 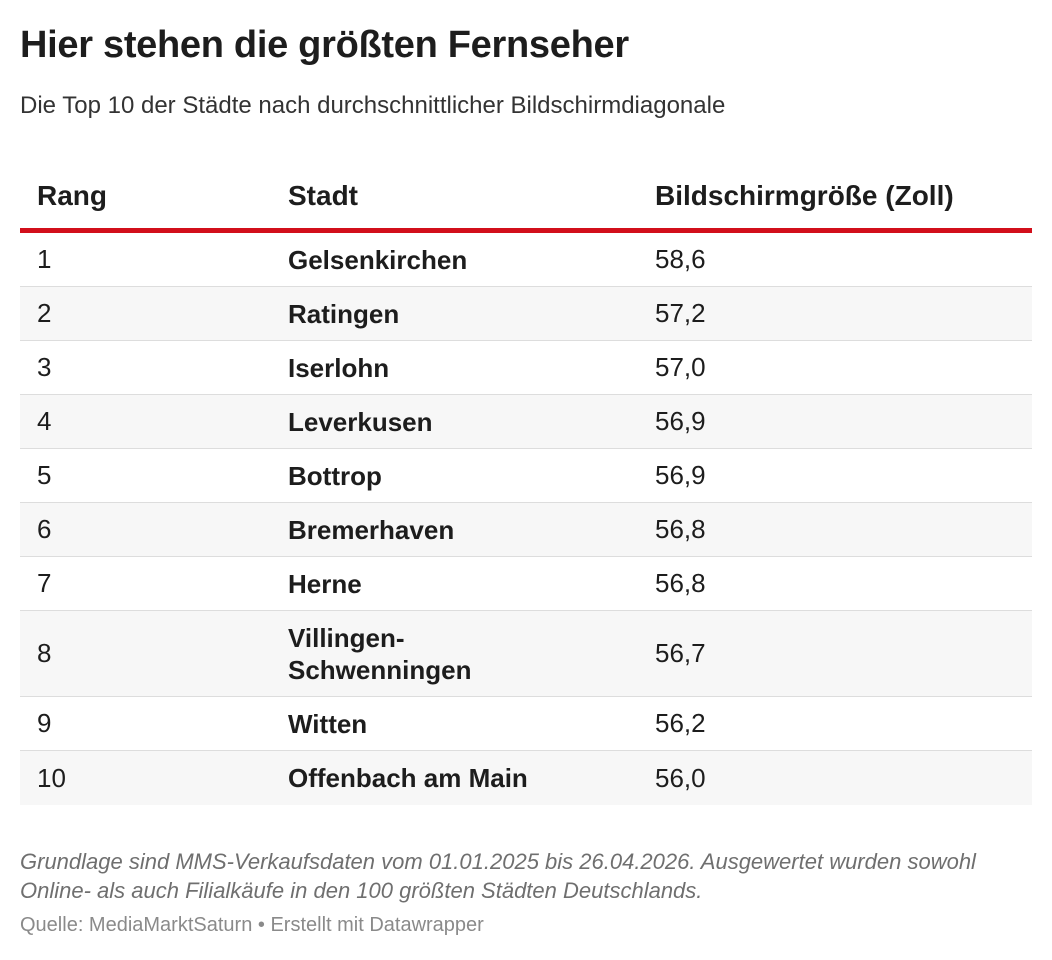 I want to click on size-cell: 56,7, so click(x=680, y=653).